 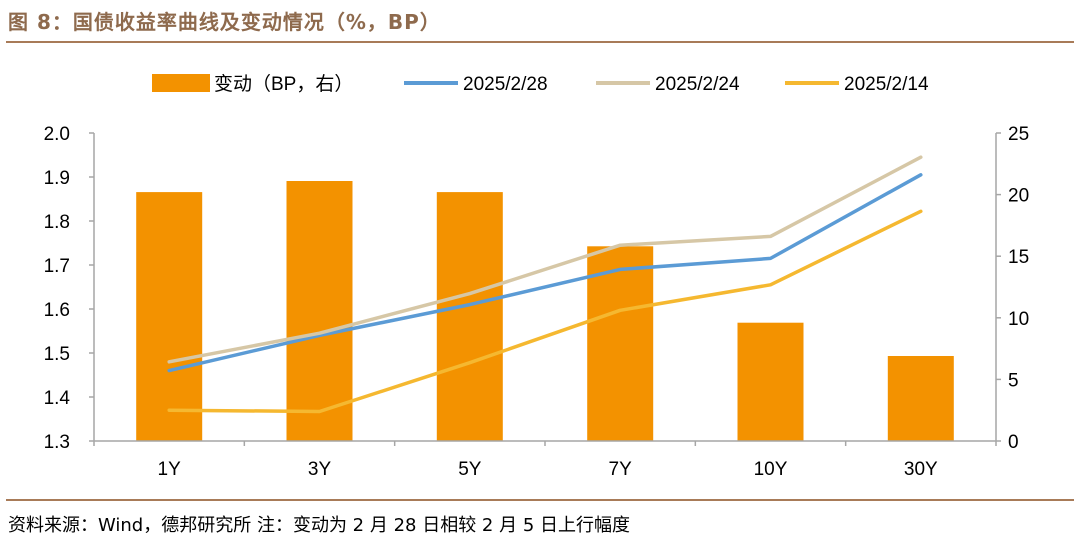 What do you see at coordinates (697, 84) in the screenshot?
I see `legend-label-2025/2/24: 2025/2/24` at bounding box center [697, 84].